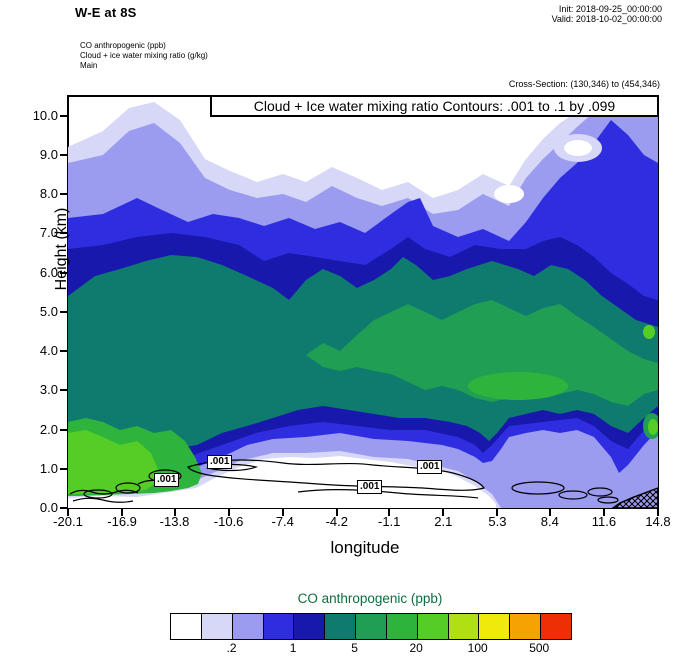 This screenshot has height=667, width=674. I want to click on x-tick-label: 14.8, so click(658, 521).